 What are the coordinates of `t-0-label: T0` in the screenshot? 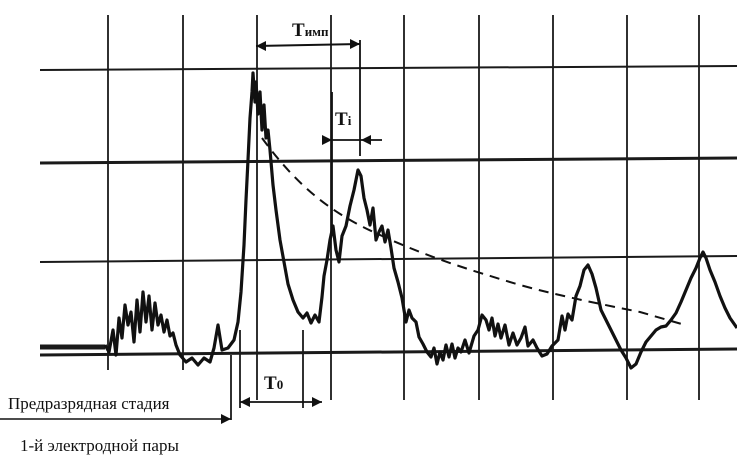 It's located at (273, 383).